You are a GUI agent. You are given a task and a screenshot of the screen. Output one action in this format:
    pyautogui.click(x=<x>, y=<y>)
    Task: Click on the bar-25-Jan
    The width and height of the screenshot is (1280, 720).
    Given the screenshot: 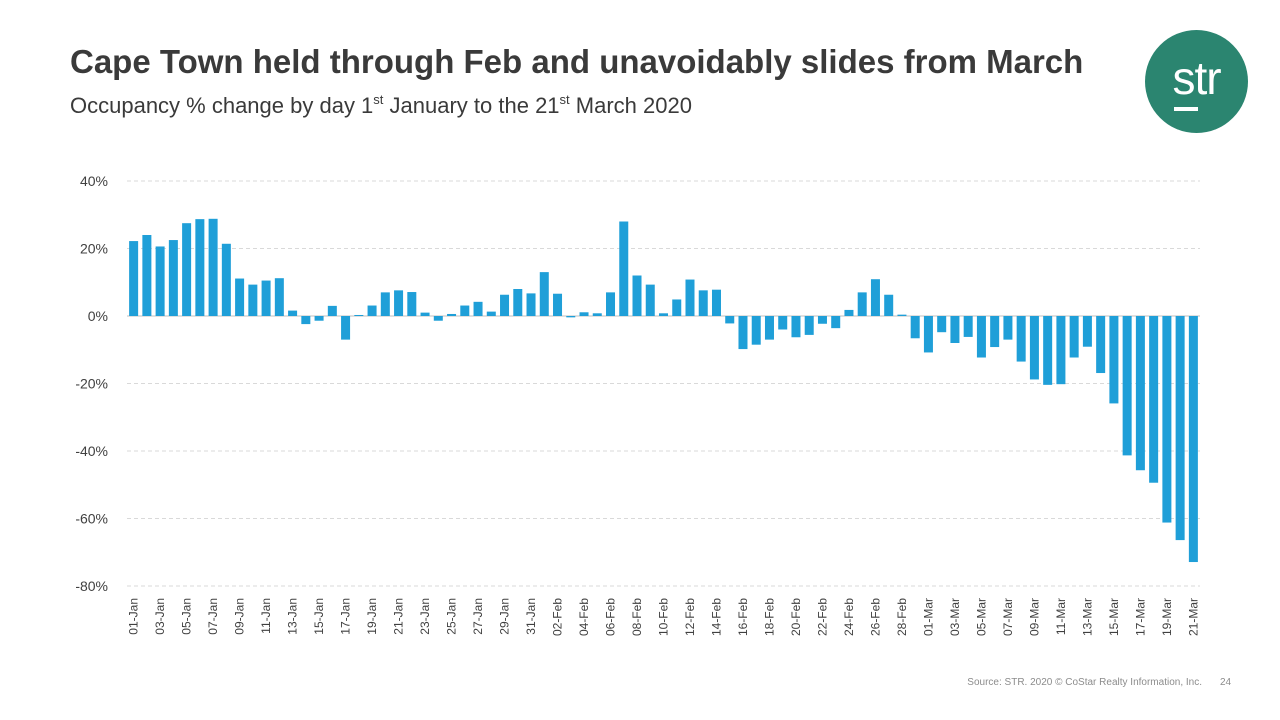 What is the action you would take?
    pyautogui.click(x=452, y=314)
    